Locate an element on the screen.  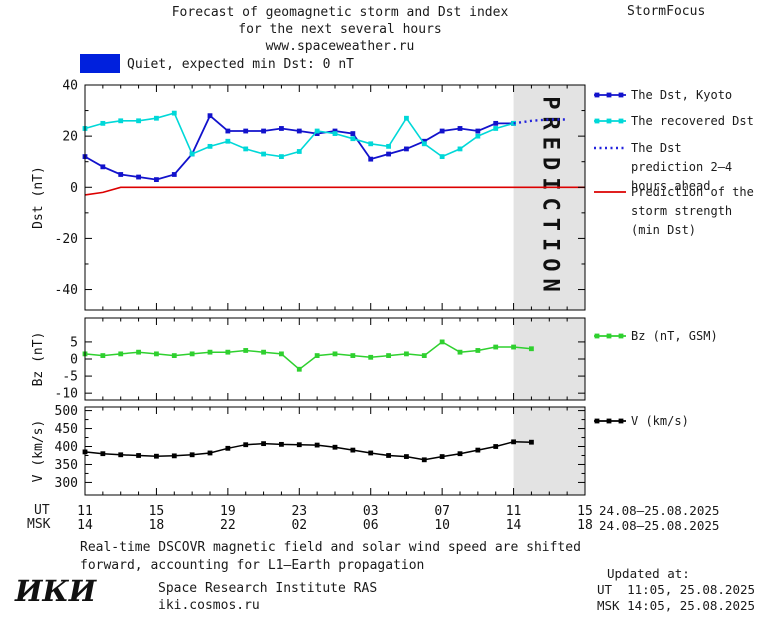
recovered-dst-line-icon is located at coordinates (610, 121).